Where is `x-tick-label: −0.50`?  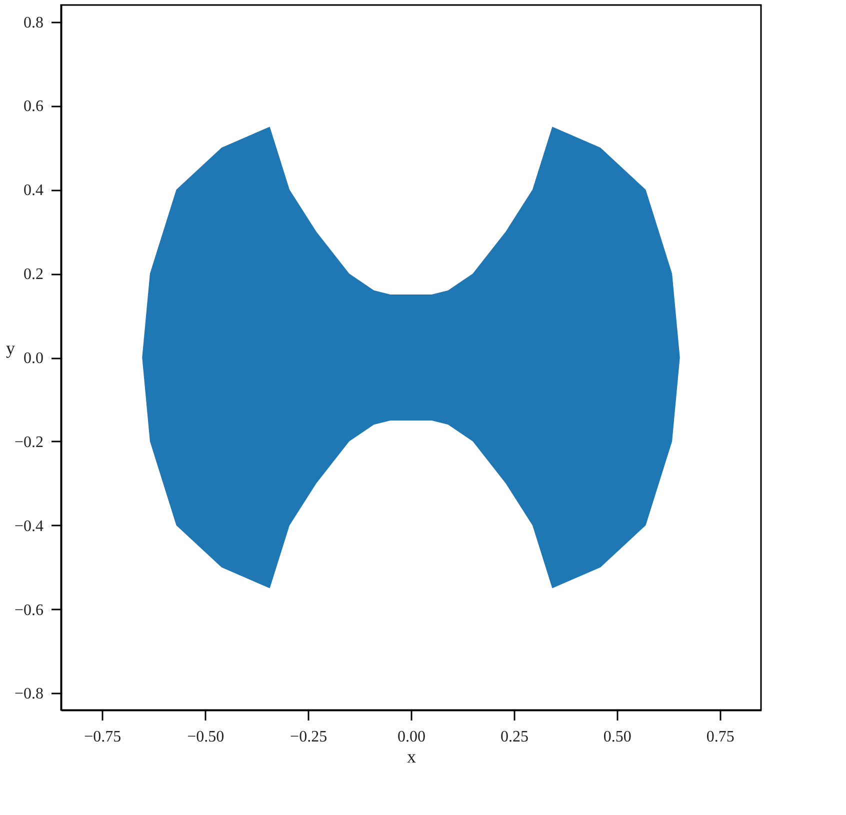 x-tick-label: −0.50 is located at coordinates (205, 737).